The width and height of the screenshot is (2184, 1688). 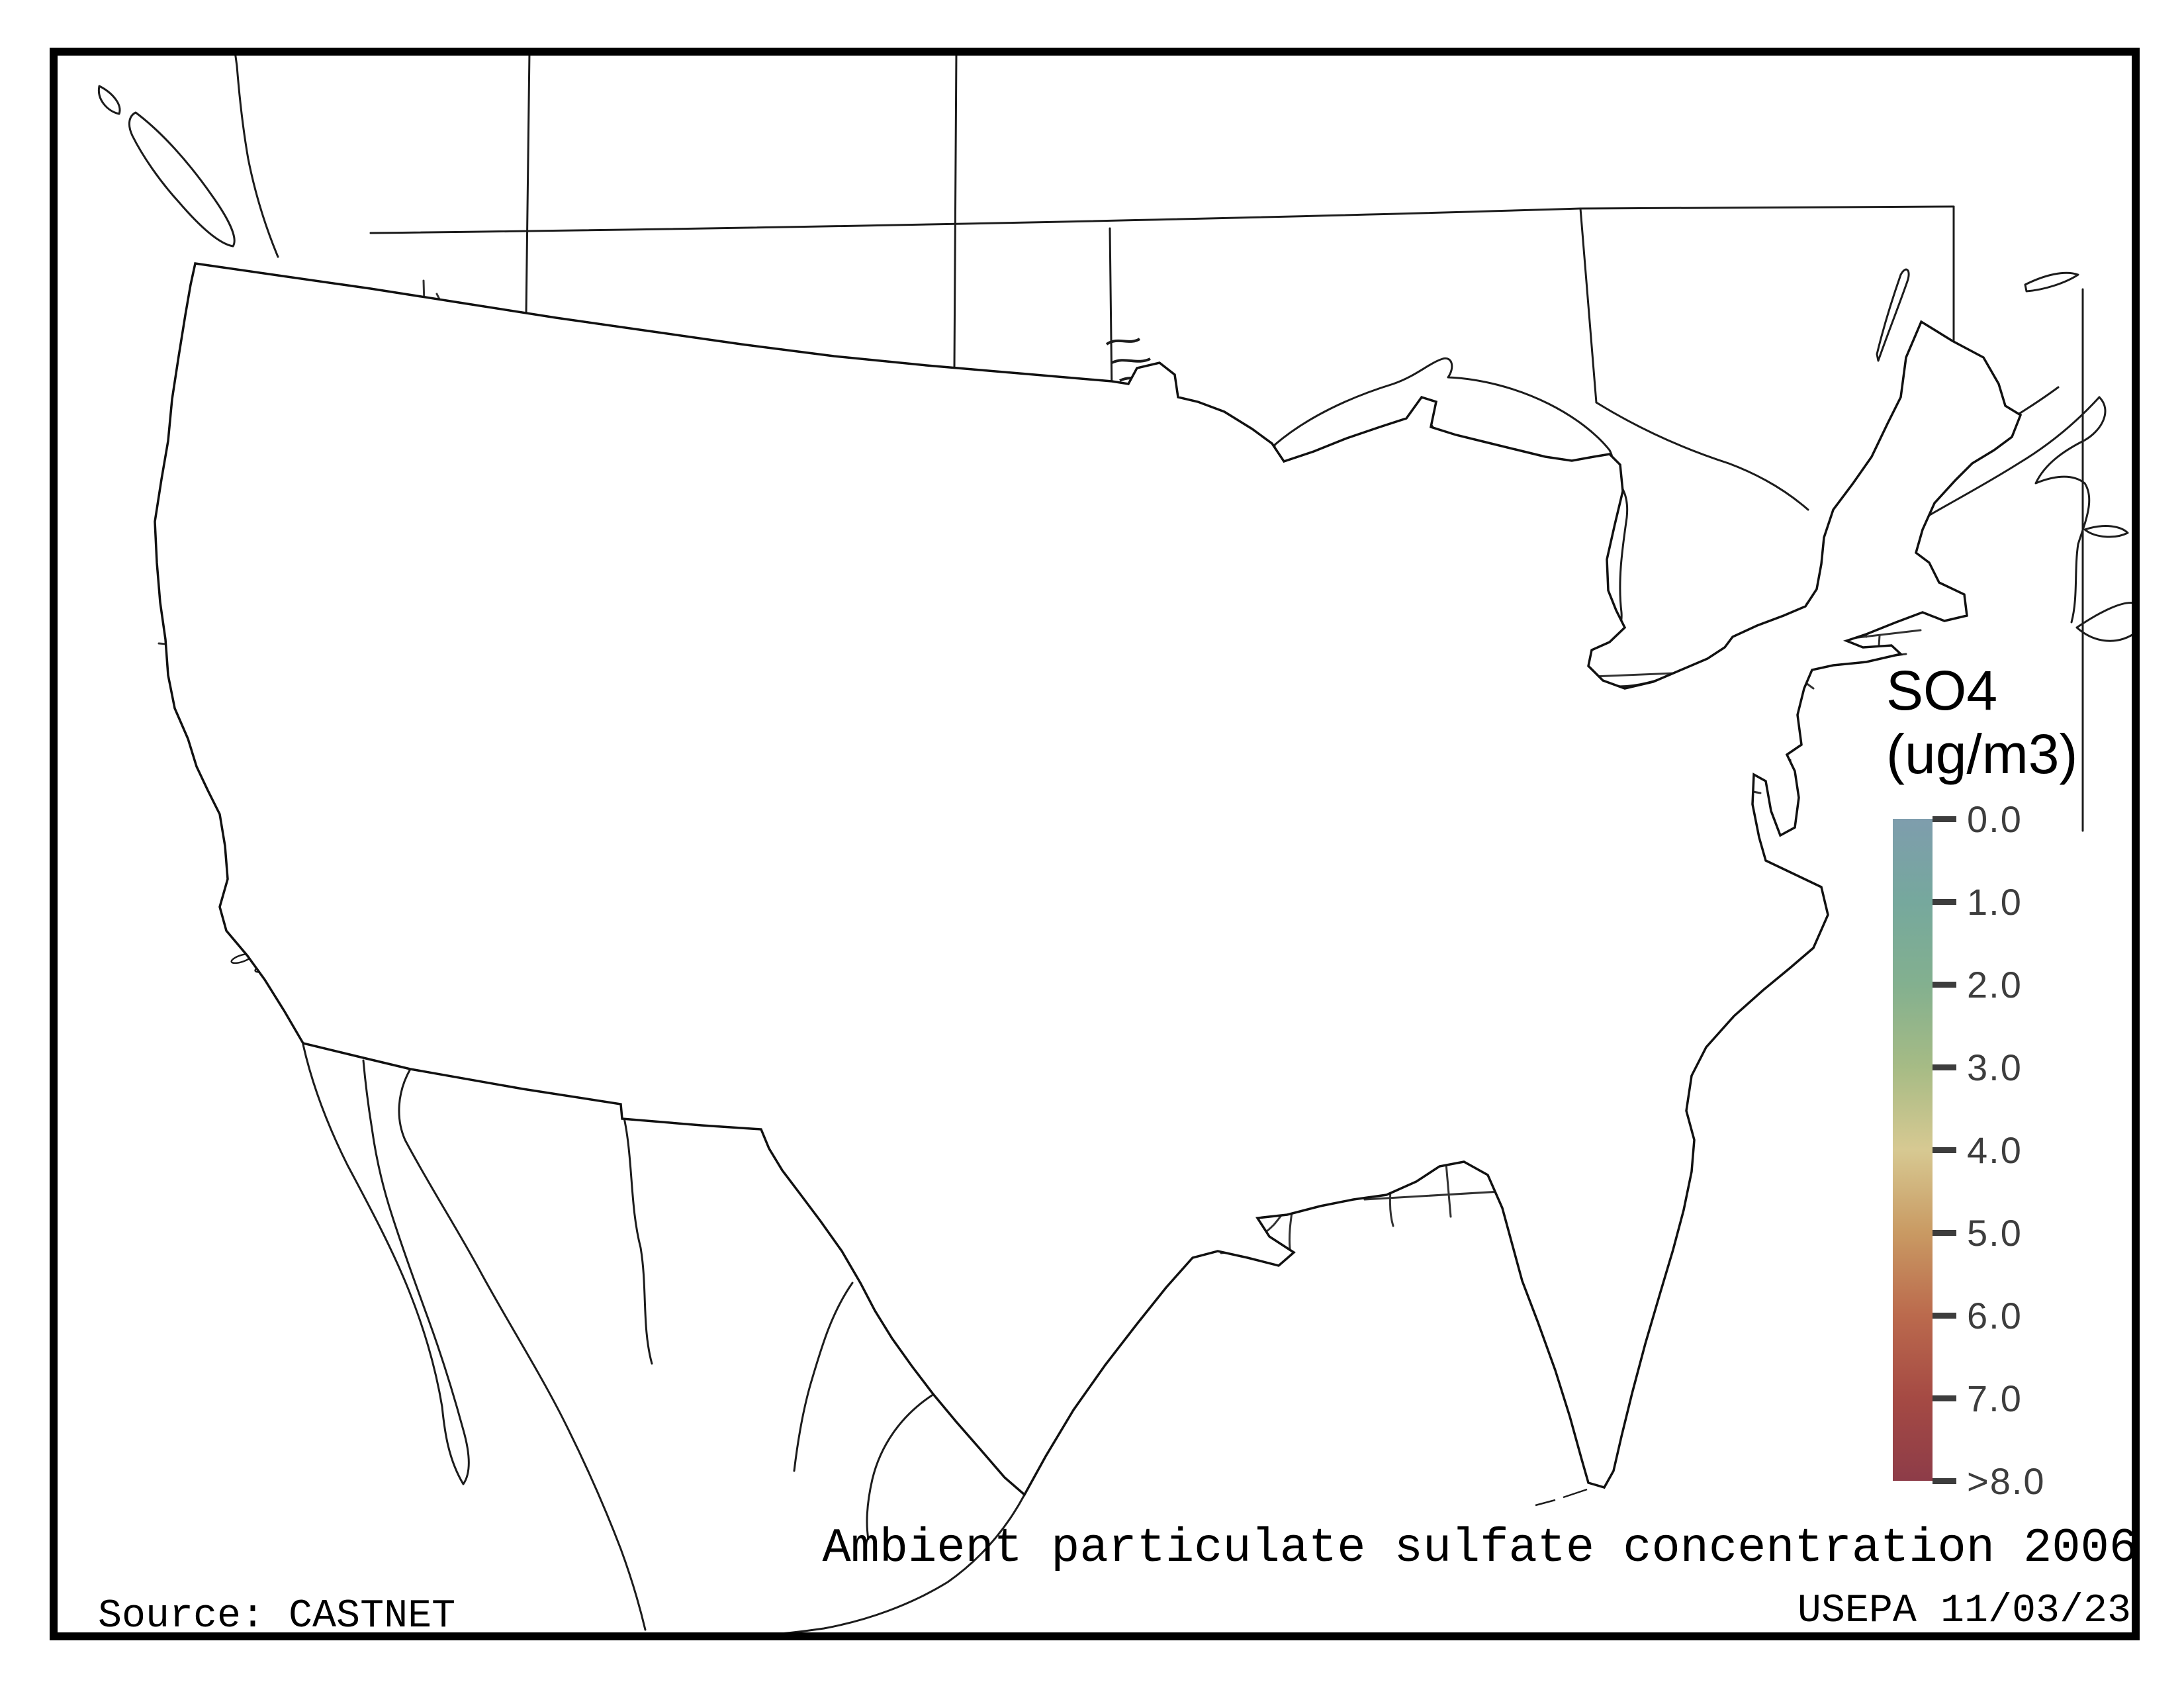 What do you see at coordinates (1942, 690) in the screenshot?
I see `legend-title-line1: SO4` at bounding box center [1942, 690].